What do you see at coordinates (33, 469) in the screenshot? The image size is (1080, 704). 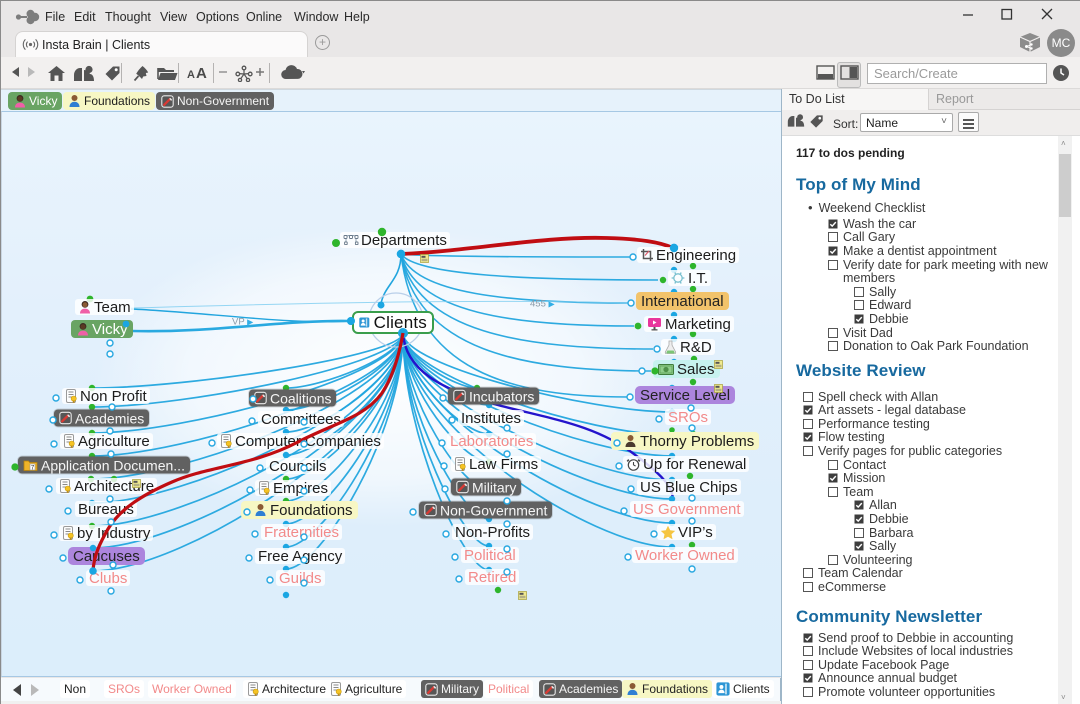 I see `svg-text: 7` at bounding box center [33, 469].